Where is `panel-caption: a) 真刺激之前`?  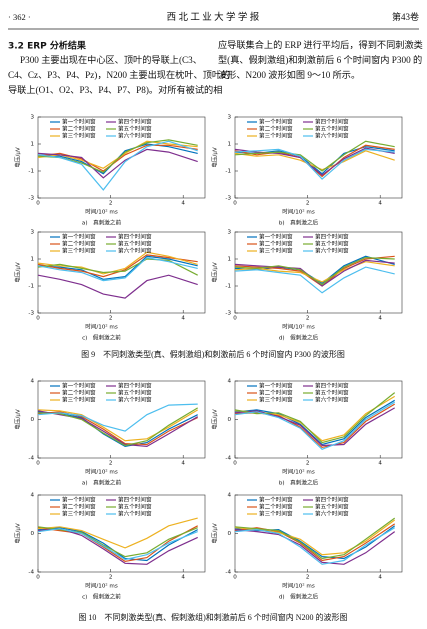
panel-caption: a) 真刺激之前 is located at coordinates (102, 483).